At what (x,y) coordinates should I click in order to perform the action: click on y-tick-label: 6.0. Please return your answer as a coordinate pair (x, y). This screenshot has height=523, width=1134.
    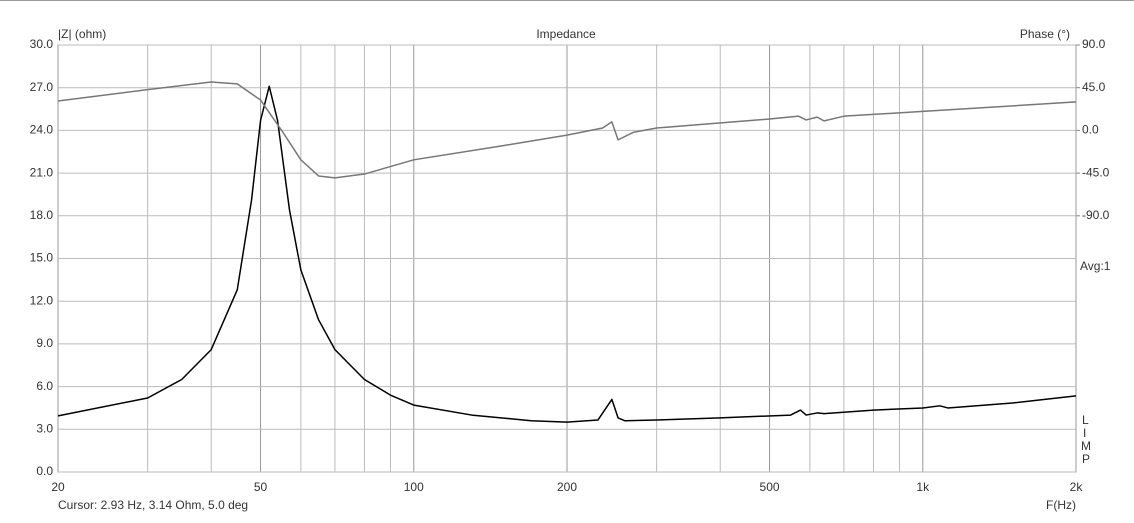
    Looking at the image, I should click on (44, 386).